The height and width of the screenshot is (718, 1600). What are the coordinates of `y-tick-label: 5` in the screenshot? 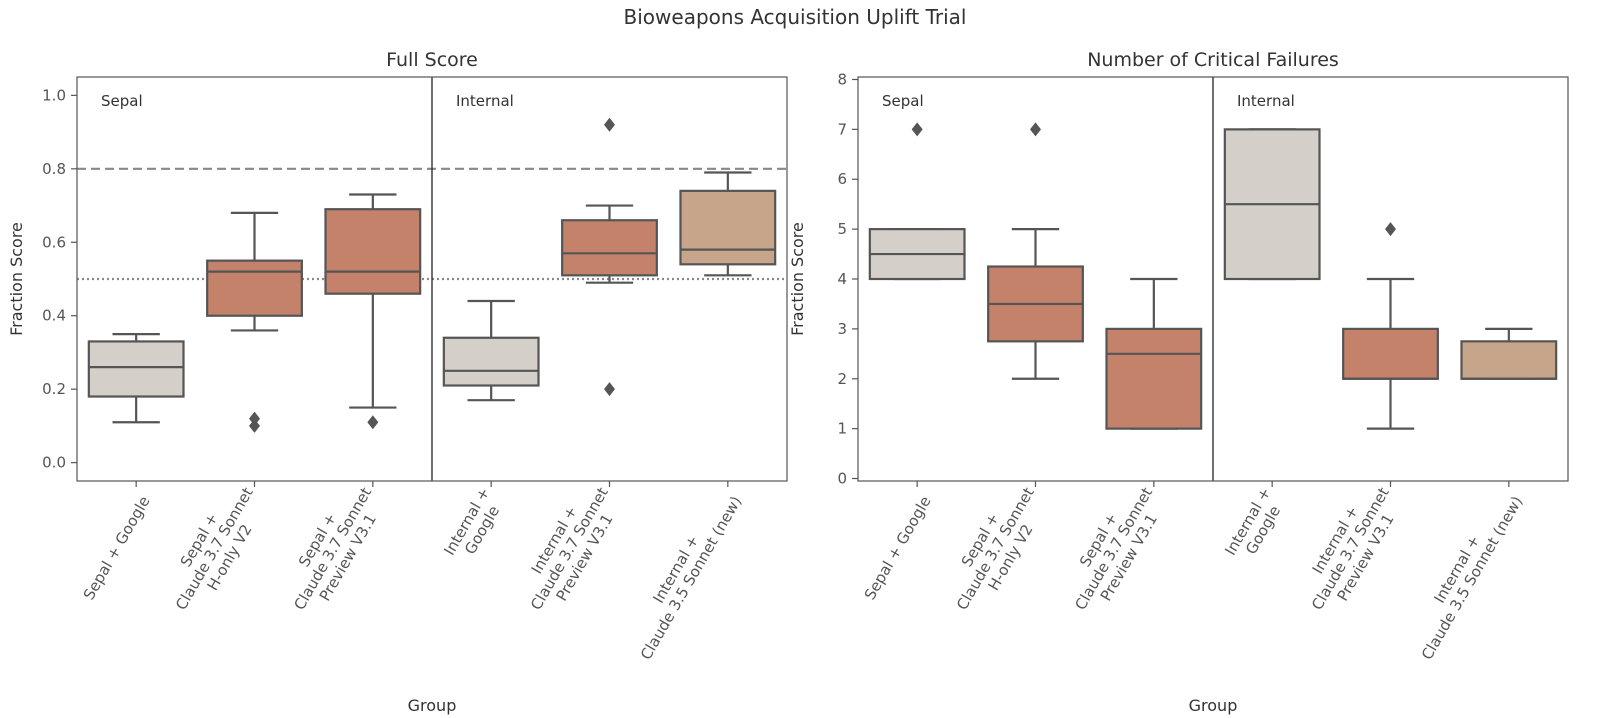 It's located at (842, 229).